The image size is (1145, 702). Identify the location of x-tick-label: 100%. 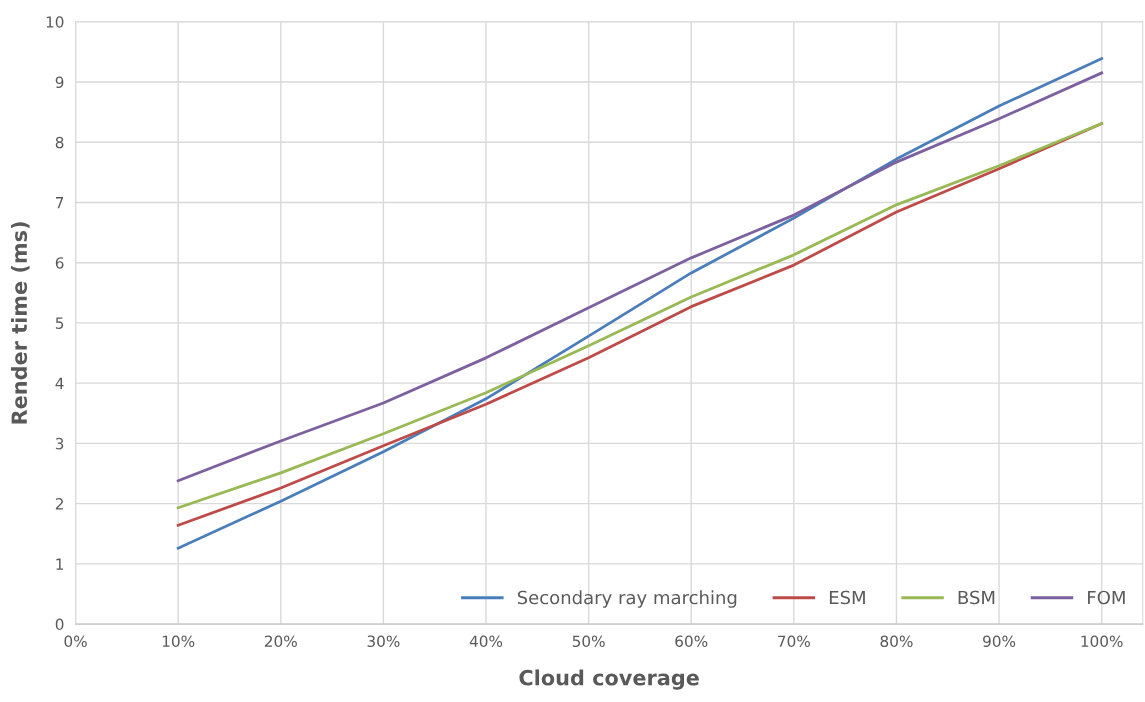
(1102, 641).